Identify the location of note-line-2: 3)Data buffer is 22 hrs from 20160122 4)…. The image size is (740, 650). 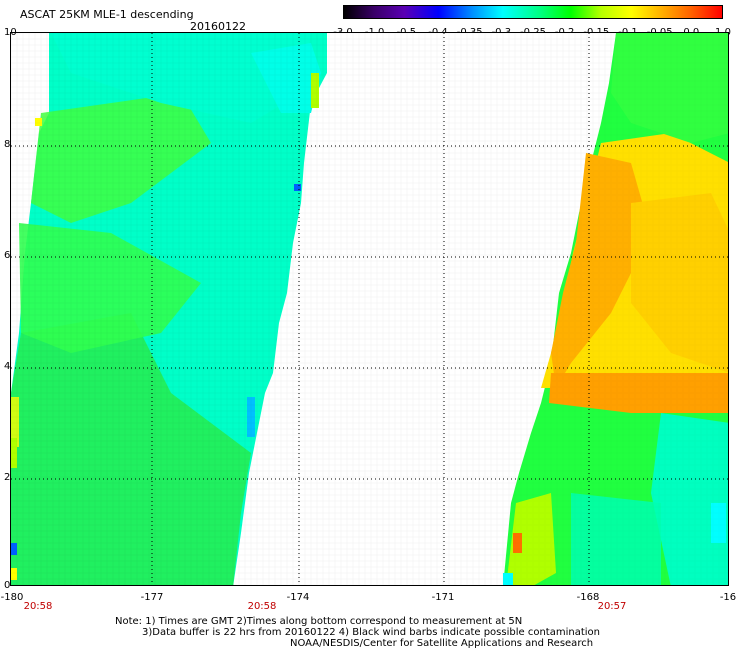
(371, 632).